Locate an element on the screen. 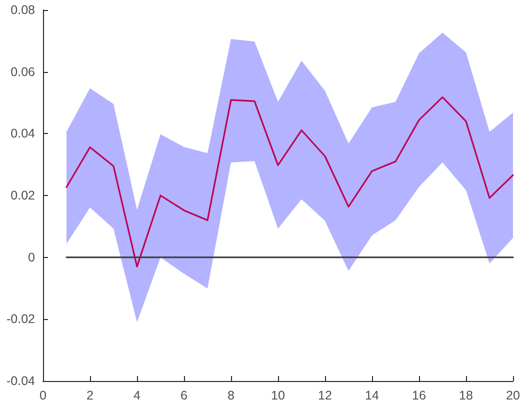 The image size is (523, 405). x-tick-label: 16 is located at coordinates (419, 395).